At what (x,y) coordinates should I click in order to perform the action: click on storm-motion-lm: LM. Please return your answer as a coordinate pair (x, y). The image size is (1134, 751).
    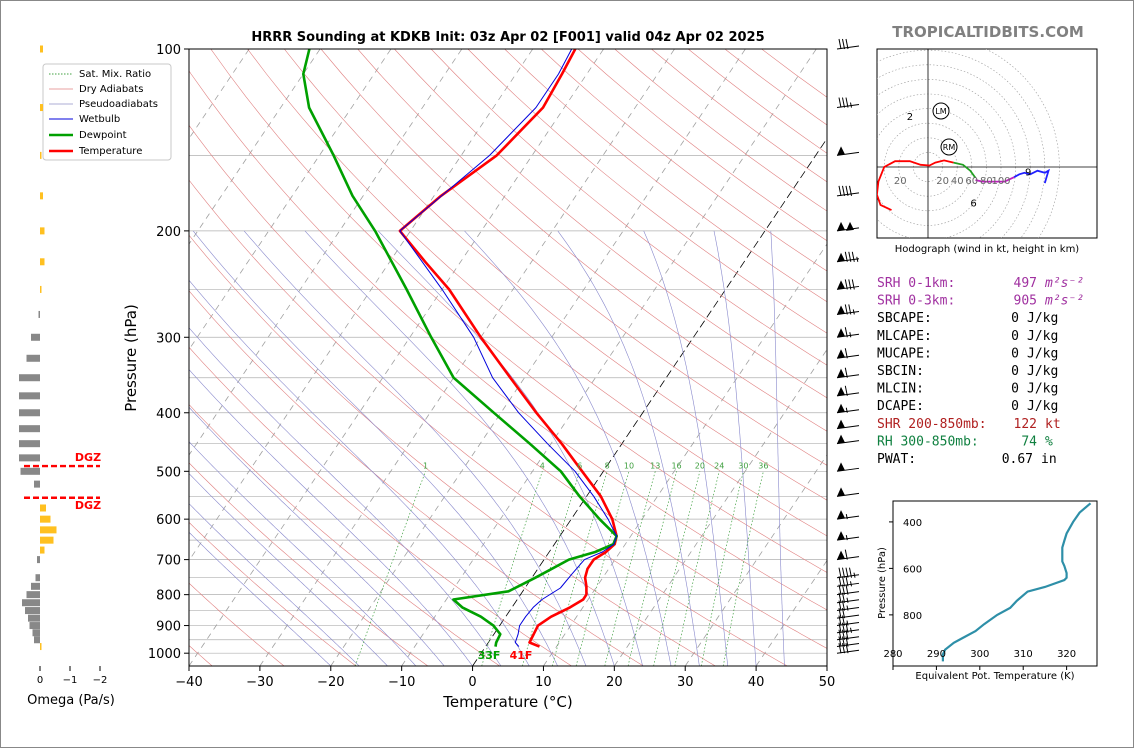
    Looking at the image, I should click on (941, 111).